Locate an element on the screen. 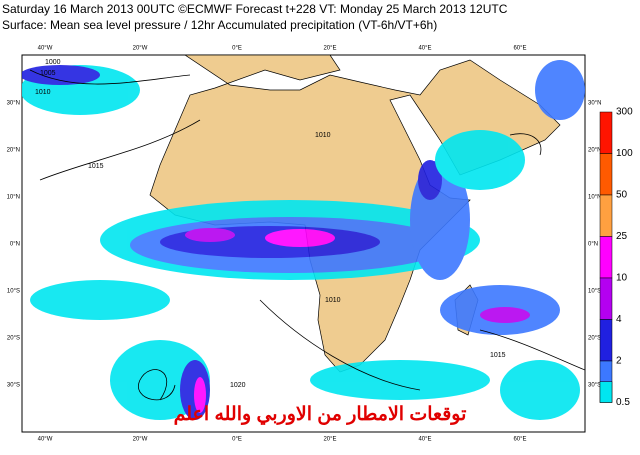 The width and height of the screenshot is (640, 455). isobar-label: 1005 is located at coordinates (48, 73).